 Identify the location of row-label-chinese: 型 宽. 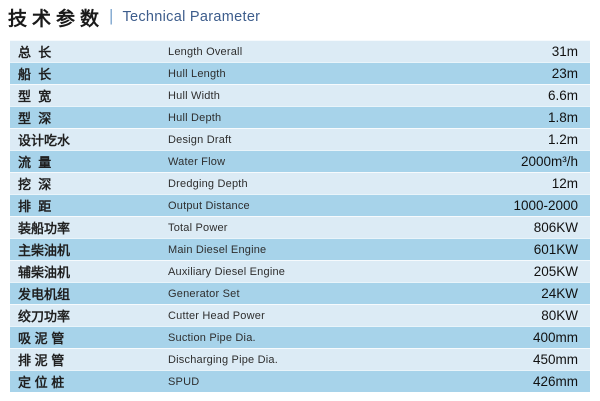
(35, 96).